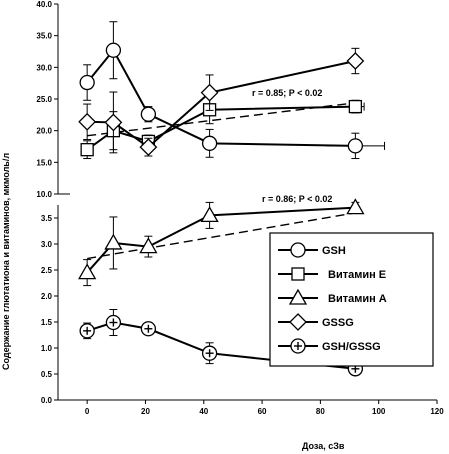 The height and width of the screenshot is (454, 449). Describe the element at coordinates (292, 146) in the screenshot. I see `annotations: r = 0.85; P < 0.02 r = 0.86; P < 0.02` at that location.